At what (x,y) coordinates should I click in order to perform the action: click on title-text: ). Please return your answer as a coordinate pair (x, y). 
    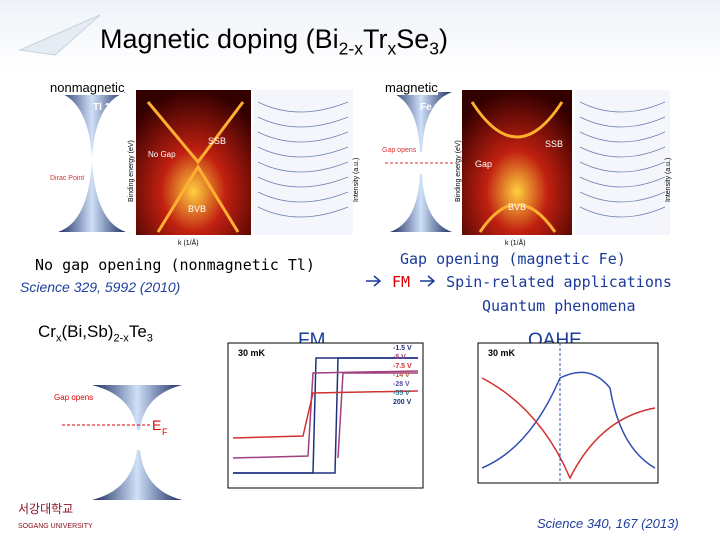
    Looking at the image, I should click on (444, 39).